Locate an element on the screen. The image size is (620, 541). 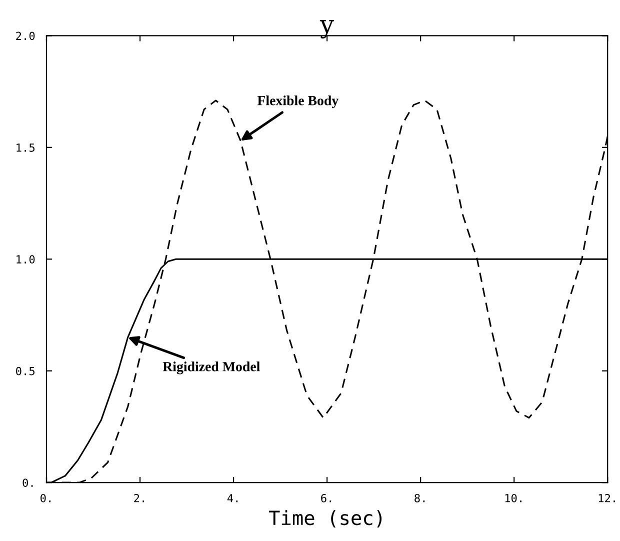
x-tick-label: 0. is located at coordinates (45, 498).